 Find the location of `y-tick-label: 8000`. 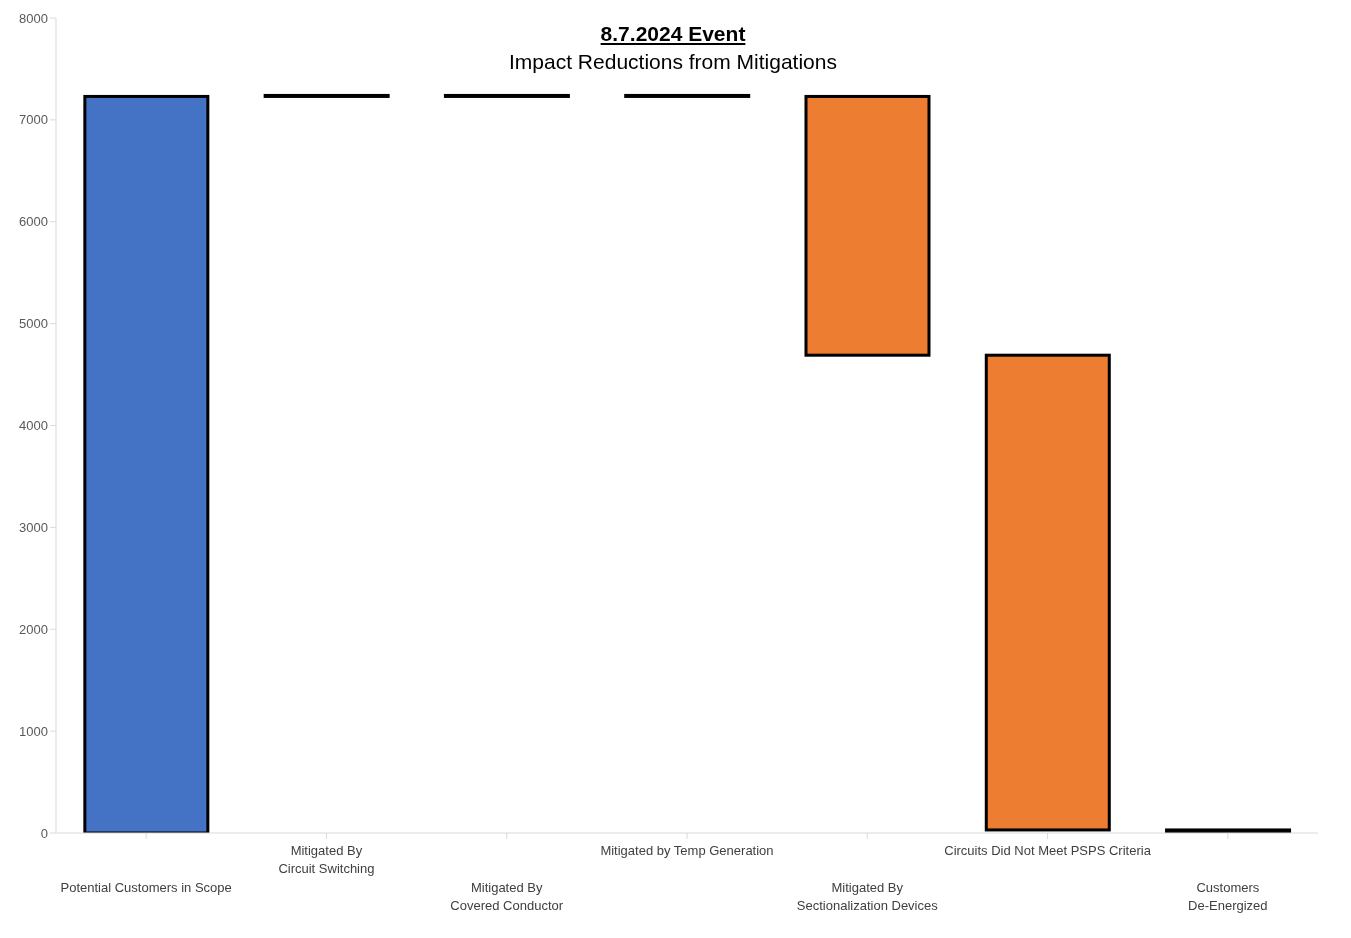

y-tick-label: 8000 is located at coordinates (33, 18).